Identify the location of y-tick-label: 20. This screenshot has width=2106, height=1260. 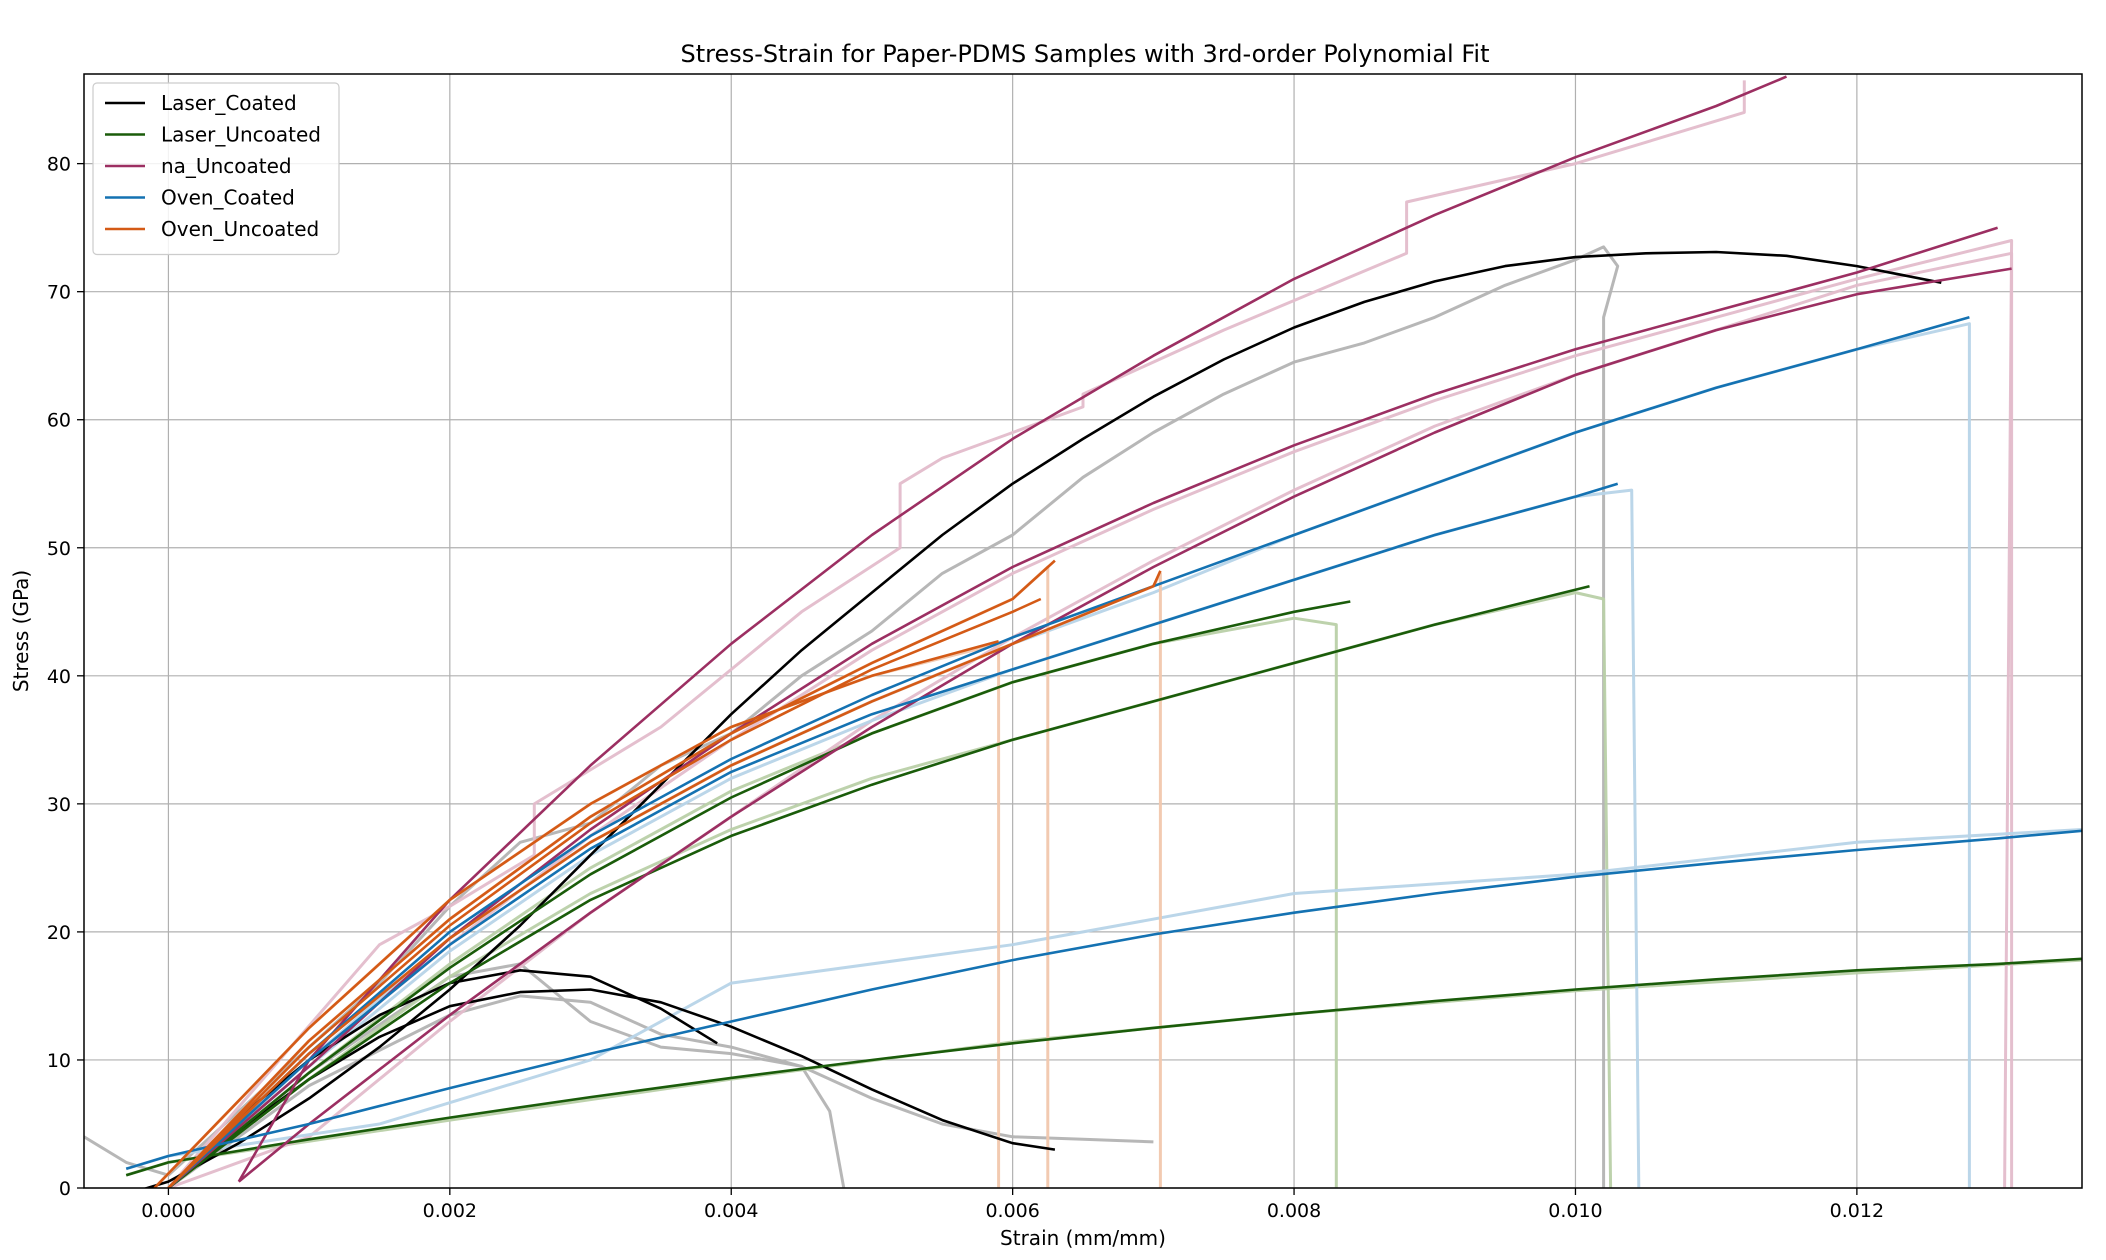
(59, 933).